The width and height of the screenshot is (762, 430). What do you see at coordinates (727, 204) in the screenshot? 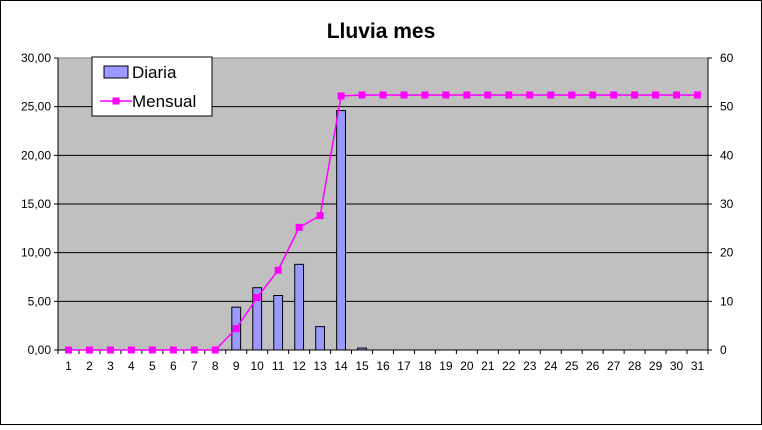
I see `y-right-tick-label: 30` at bounding box center [727, 204].